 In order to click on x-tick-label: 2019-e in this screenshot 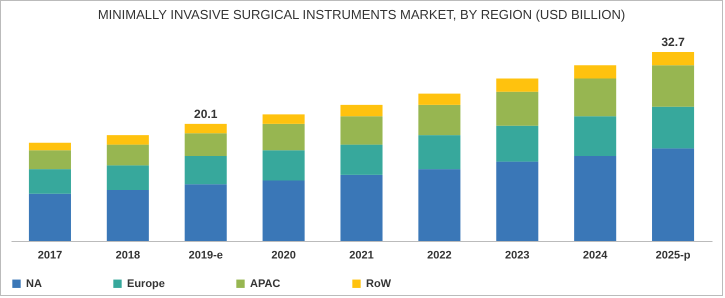, I will do `click(205, 256)`.